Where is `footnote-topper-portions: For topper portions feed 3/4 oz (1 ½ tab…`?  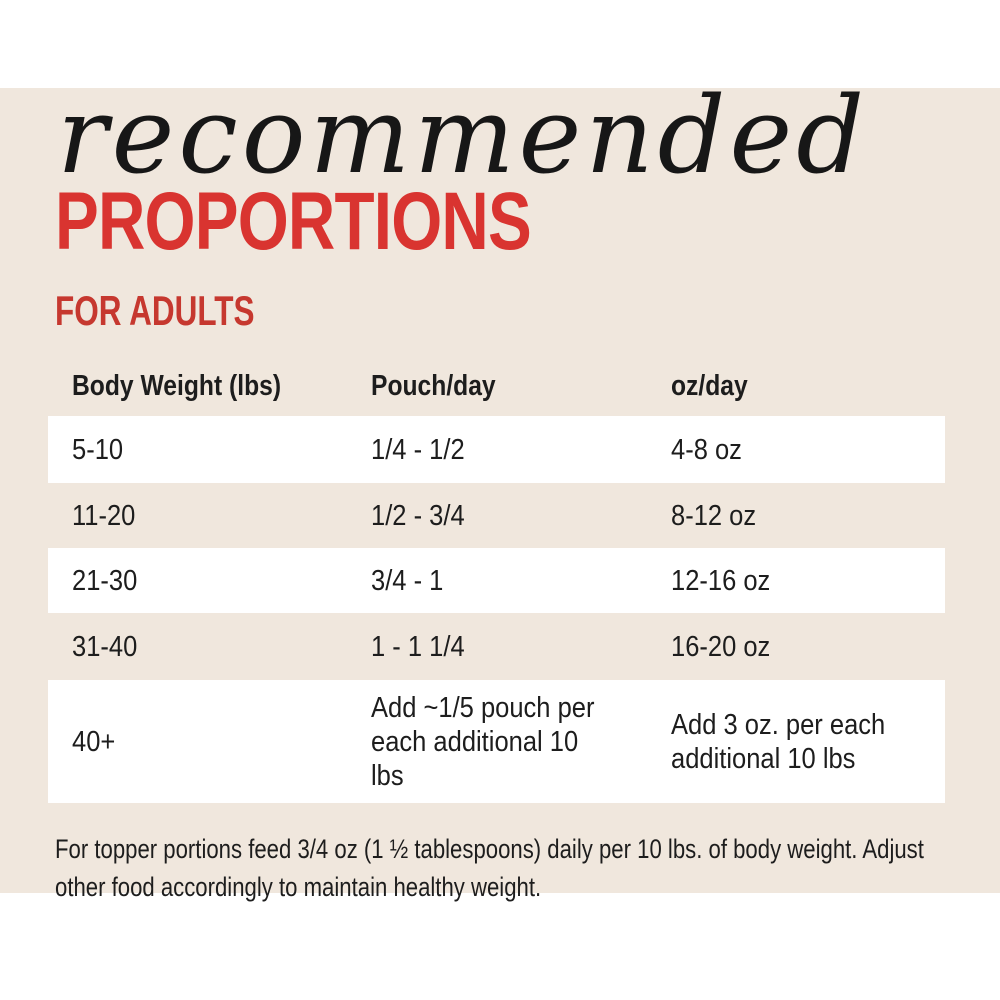
footnote-topper-portions: For topper portions feed 3/4 oz (1 ½ tab… is located at coordinates (489, 868).